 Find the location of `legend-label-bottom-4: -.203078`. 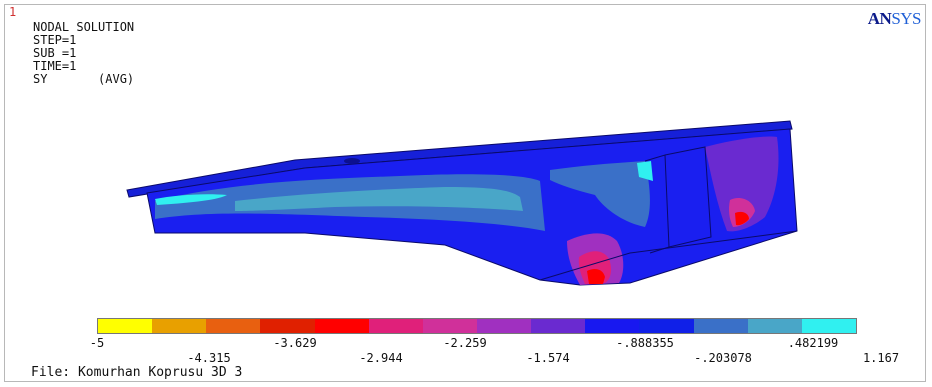

legend-label-bottom-4: -.203078 is located at coordinates (723, 358).